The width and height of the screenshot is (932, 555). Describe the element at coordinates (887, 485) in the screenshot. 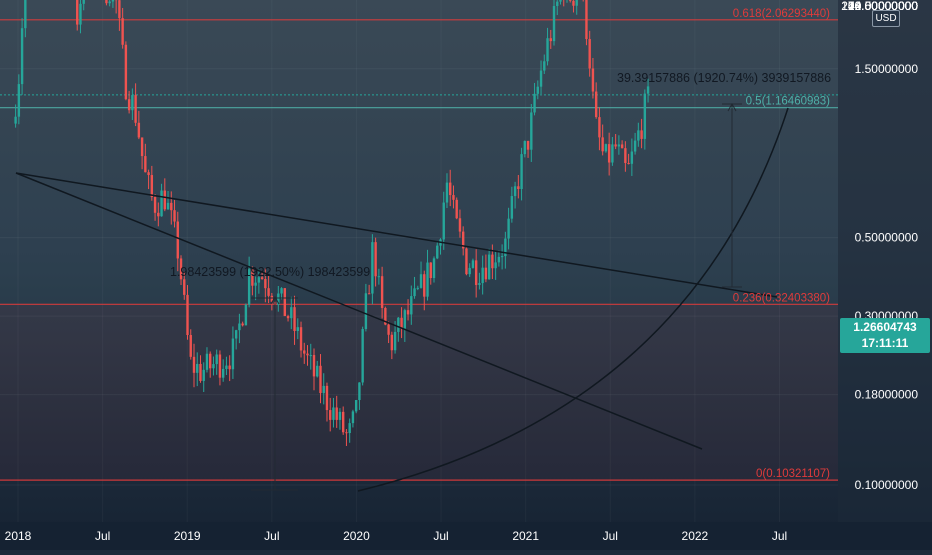

I see `y-tick-label: 0.10000000` at that location.